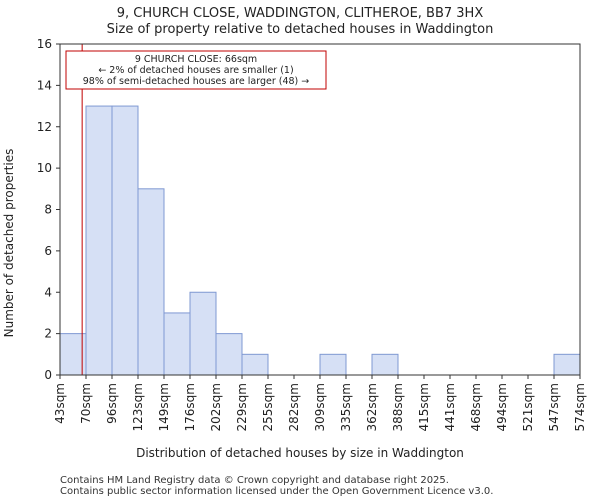 The image size is (600, 500). I want to click on x-tick-label: 149sqm, so click(164, 407).